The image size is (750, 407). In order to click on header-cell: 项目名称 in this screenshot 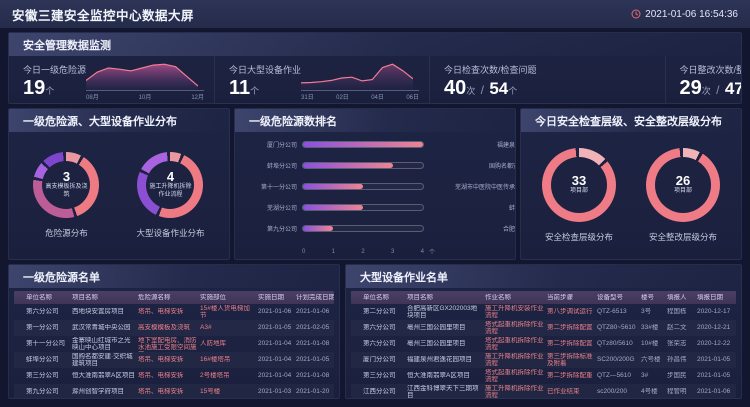, I will do `click(420, 297)`.